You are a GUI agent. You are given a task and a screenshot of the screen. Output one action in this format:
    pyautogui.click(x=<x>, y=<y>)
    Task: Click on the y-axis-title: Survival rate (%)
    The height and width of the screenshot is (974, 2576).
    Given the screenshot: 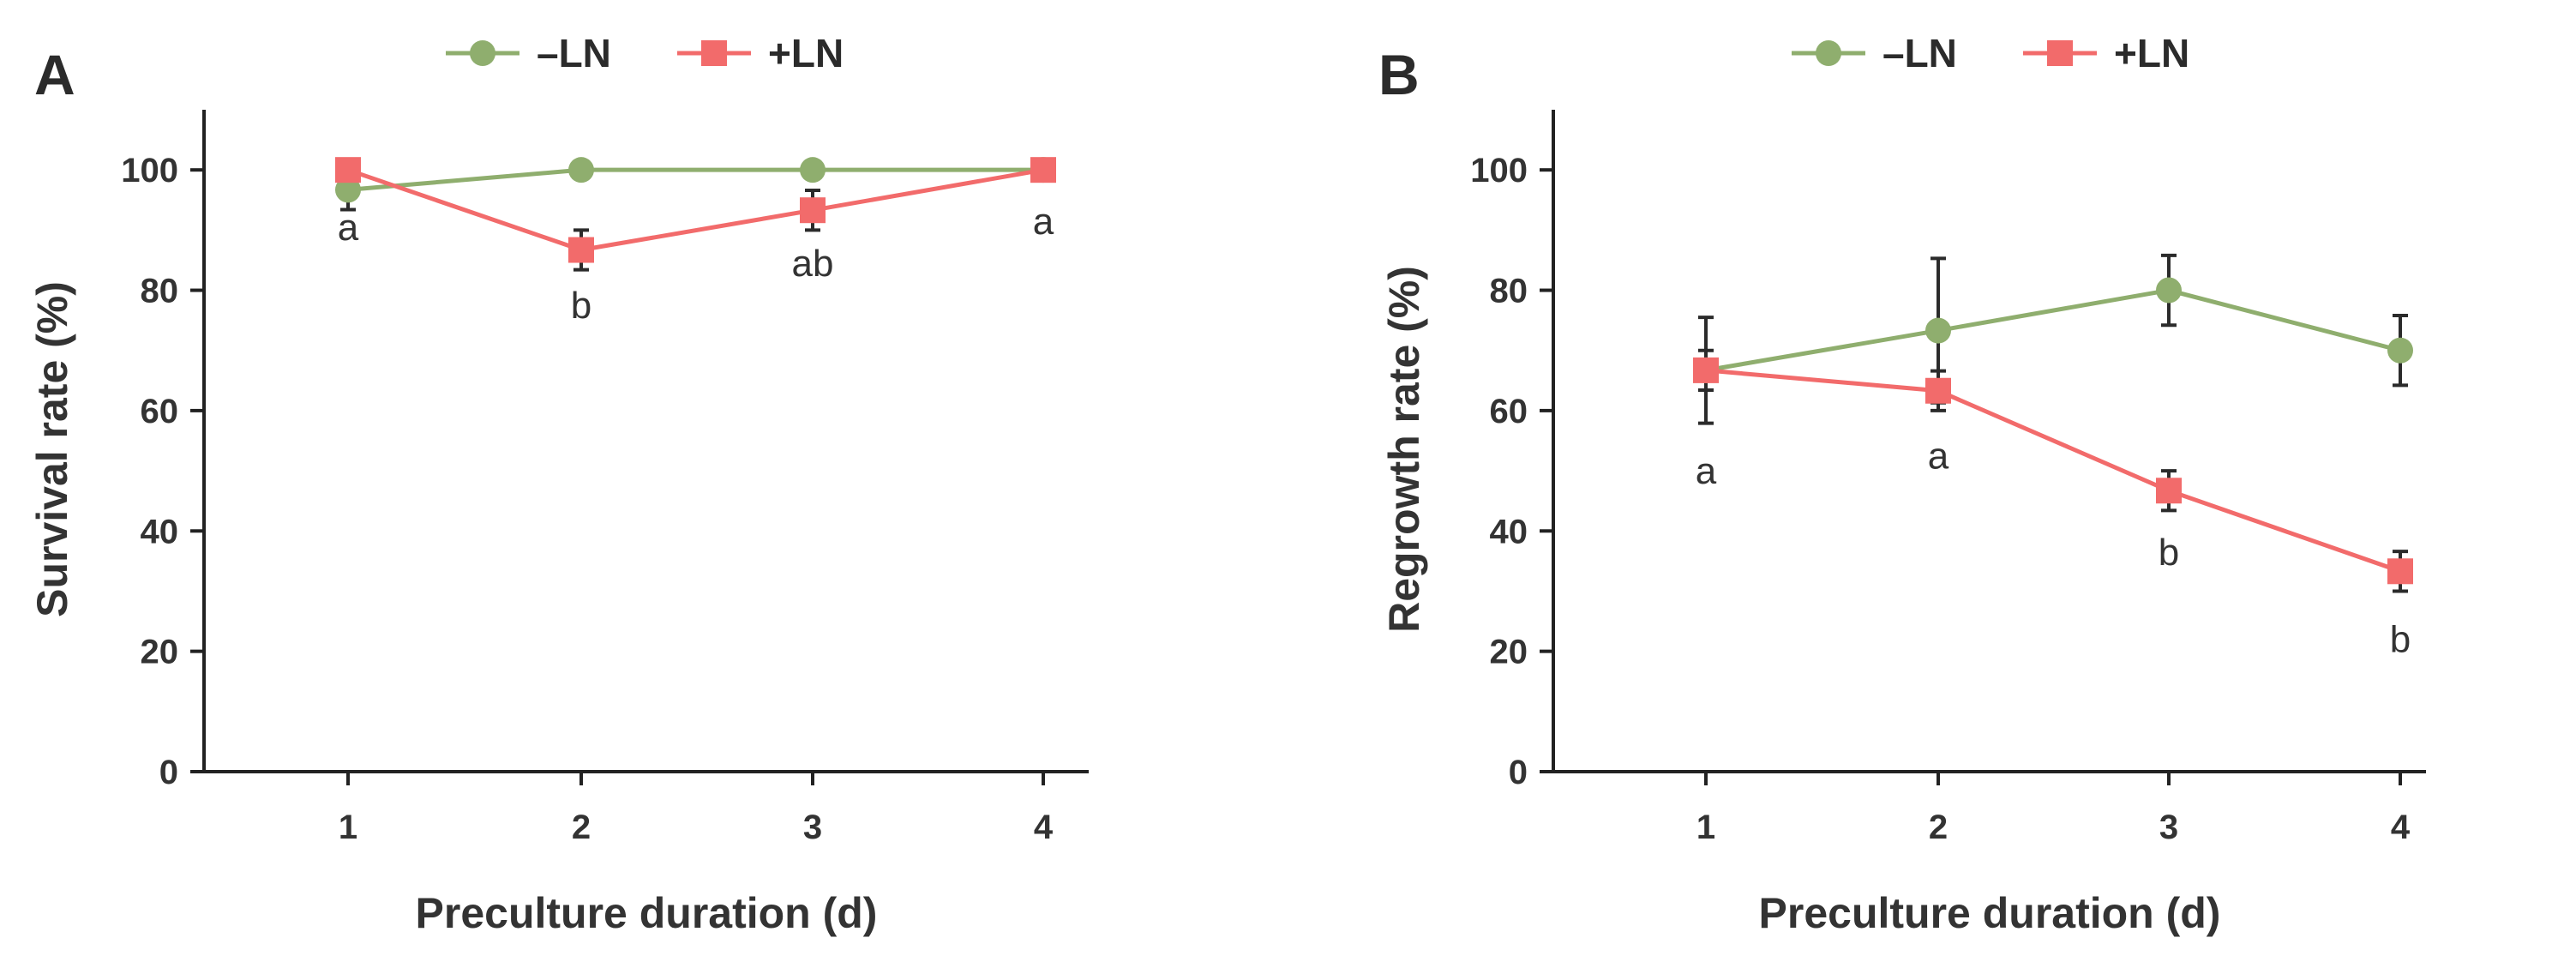 What is the action you would take?
    pyautogui.click(x=52, y=449)
    